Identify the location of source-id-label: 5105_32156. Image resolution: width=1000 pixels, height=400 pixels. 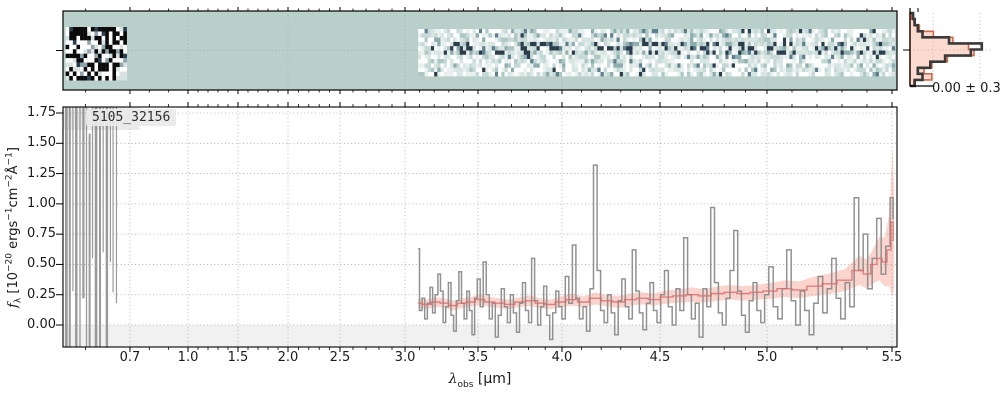
(131, 117).